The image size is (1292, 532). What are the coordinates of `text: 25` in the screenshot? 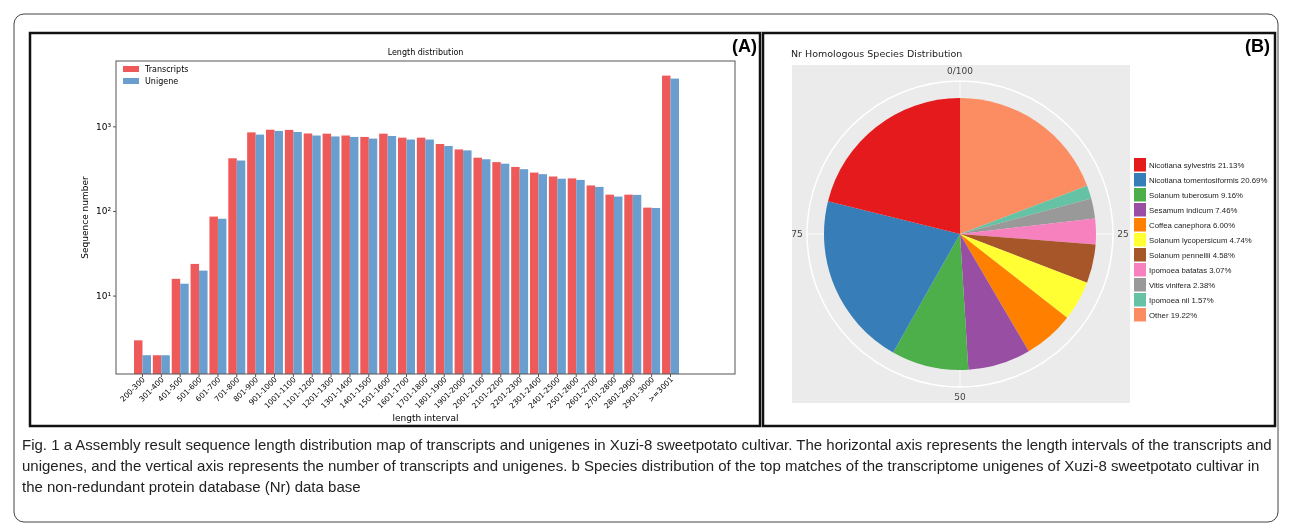 It's located at (1123, 234).